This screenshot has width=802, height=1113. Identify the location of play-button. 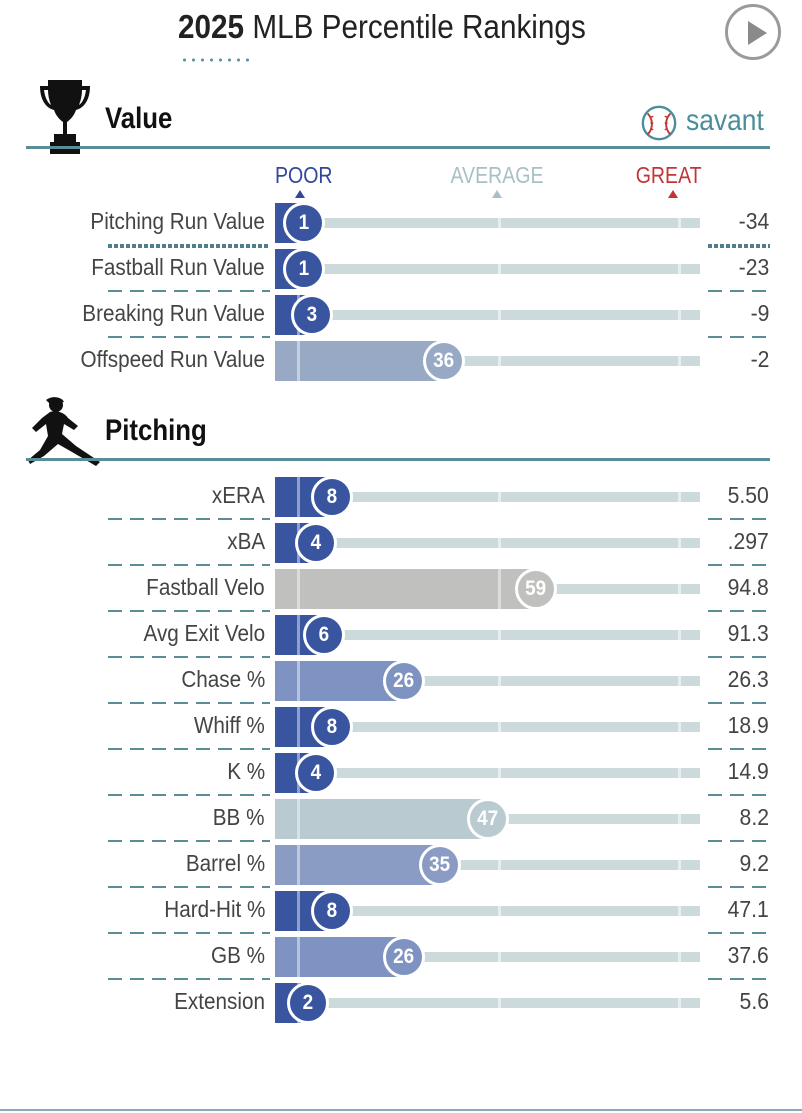
(753, 32).